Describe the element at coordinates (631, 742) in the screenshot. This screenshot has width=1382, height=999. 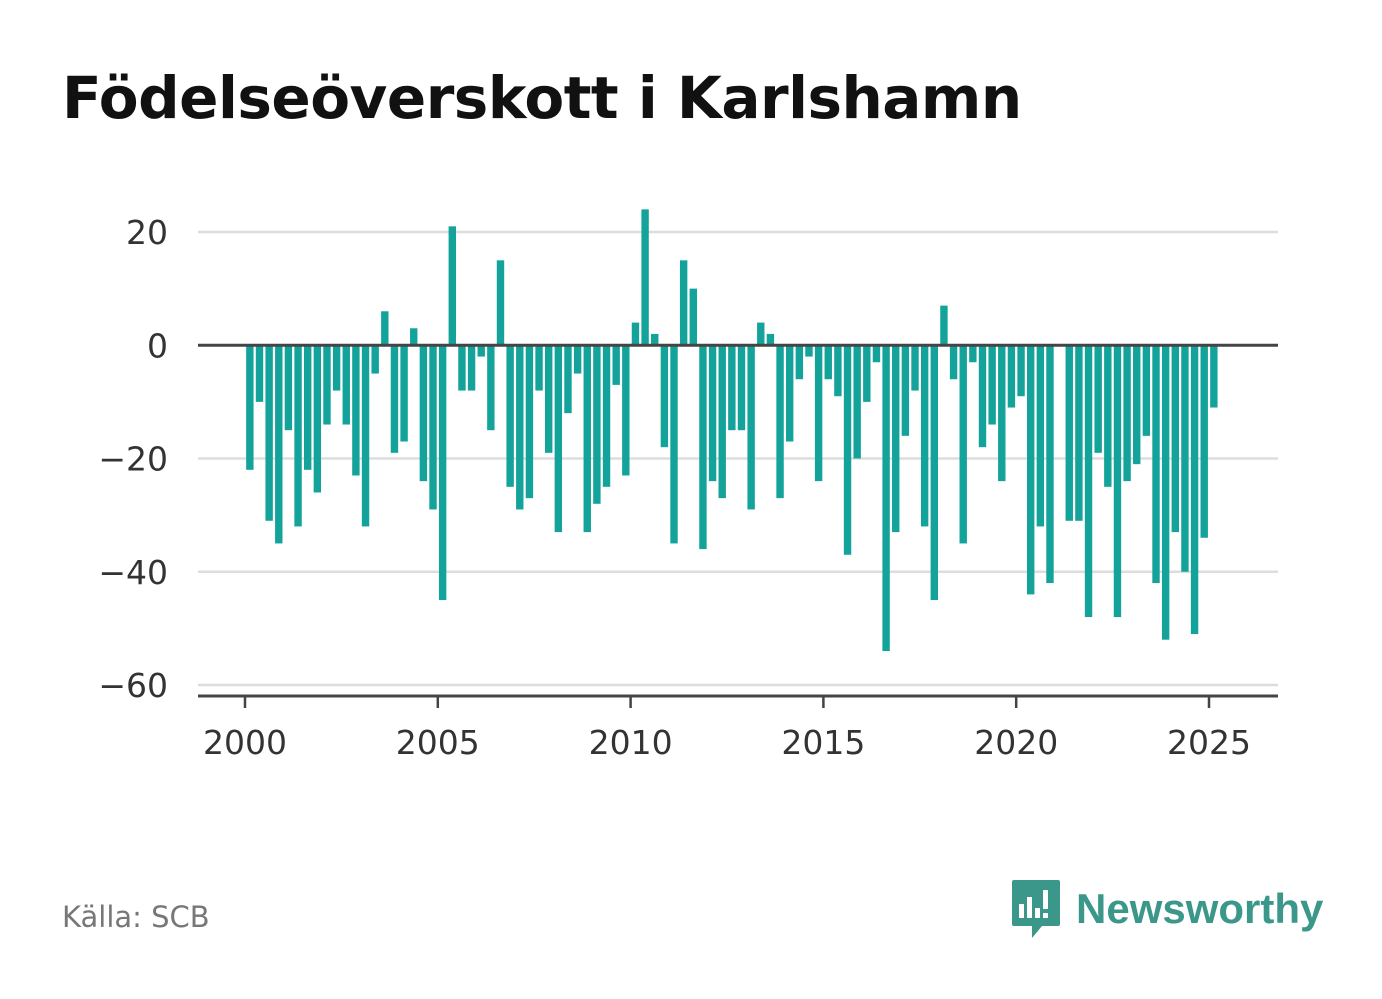
I see `x-tick-label: 2010` at that location.